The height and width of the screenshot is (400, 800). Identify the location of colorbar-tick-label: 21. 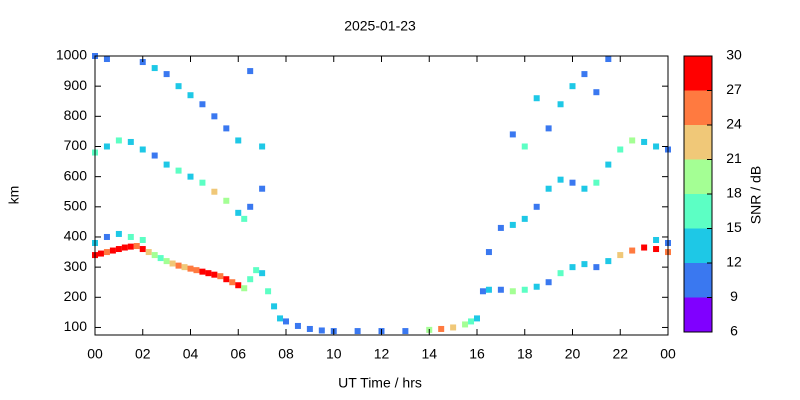
(734, 158).